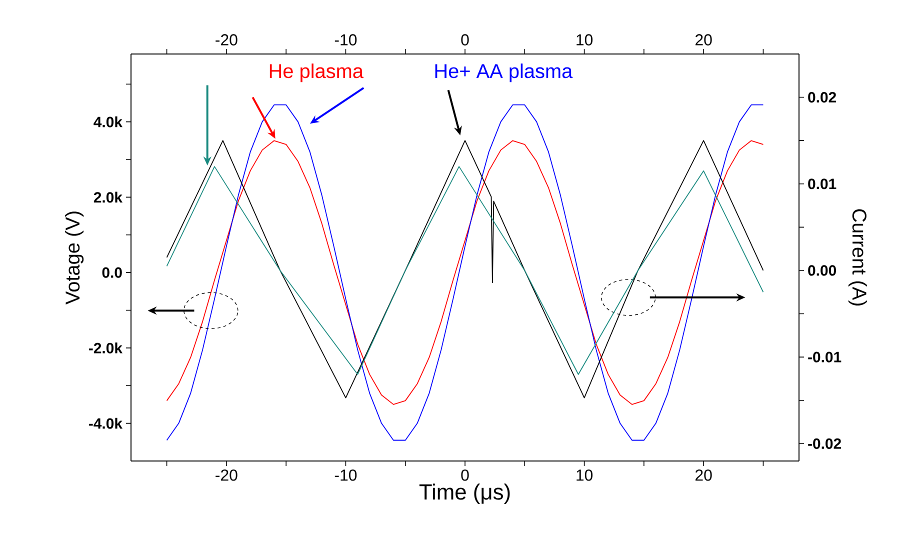  I want to click on x-tick-label: -20, so click(227, 40).